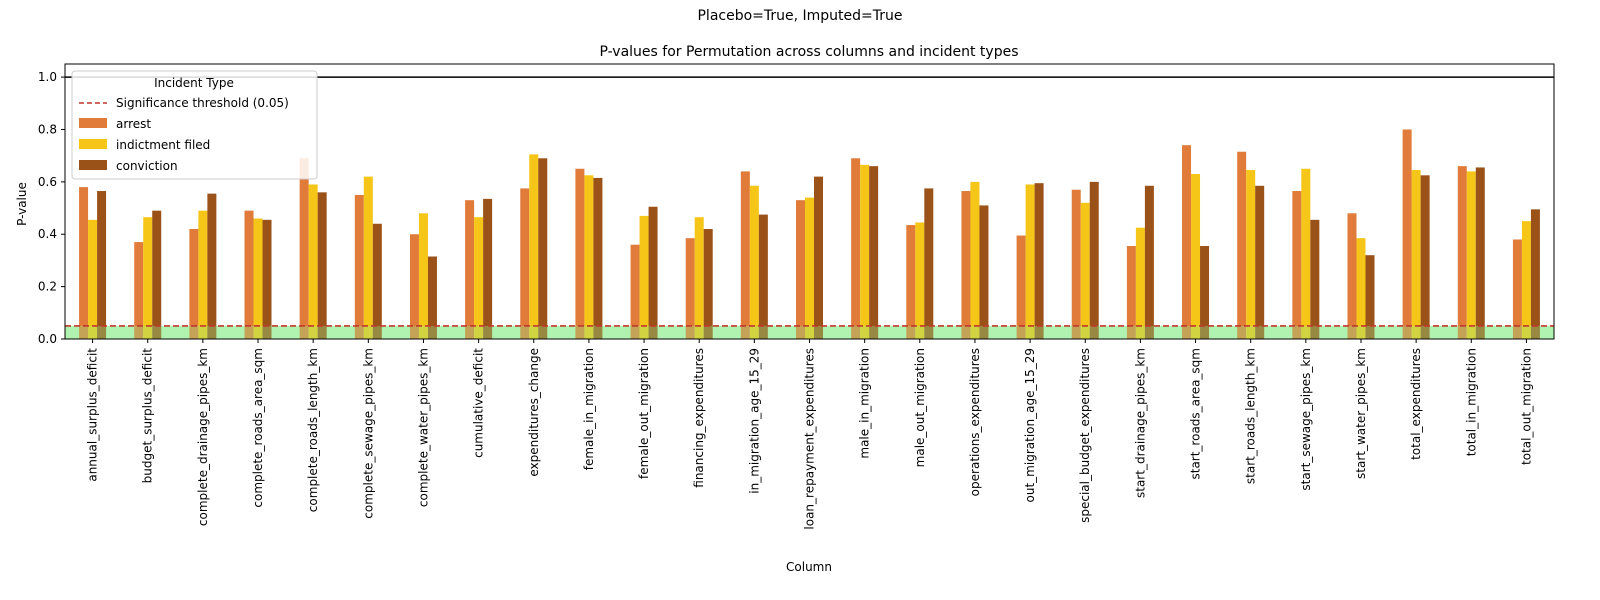  I want to click on x-tick-label: complete_drainage_pipes_km, so click(203, 437).